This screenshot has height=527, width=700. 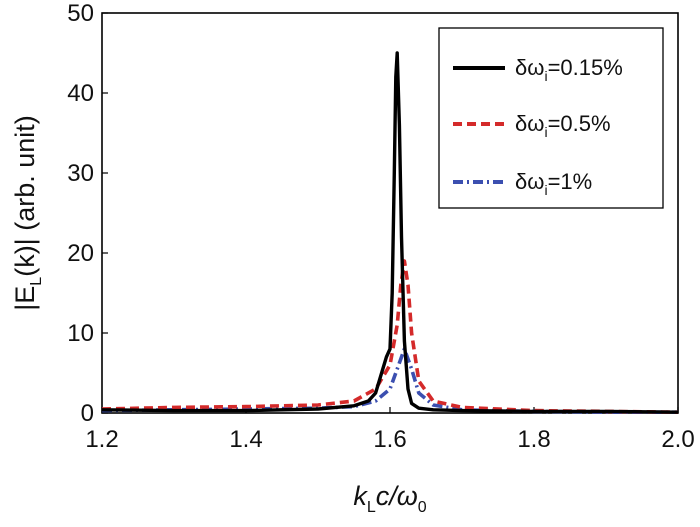 I want to click on y-tick-label: 20, so click(x=80, y=253).